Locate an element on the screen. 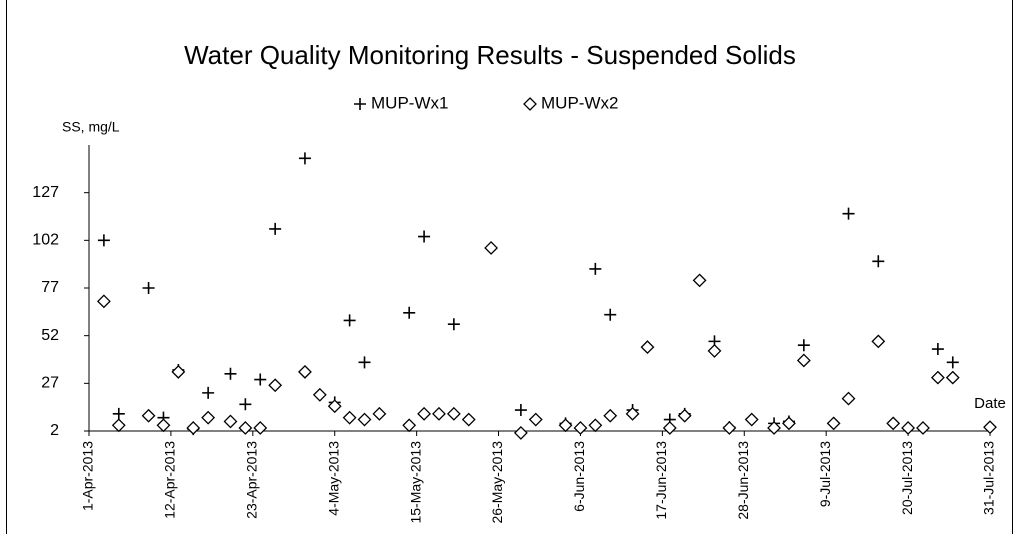 Image resolution: width=1019 pixels, height=539 pixels. y-tick-label: 127 is located at coordinates (45, 192).